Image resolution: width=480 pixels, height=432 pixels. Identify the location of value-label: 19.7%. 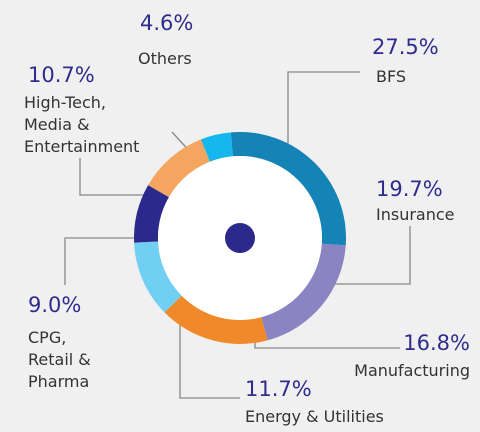
(409, 189).